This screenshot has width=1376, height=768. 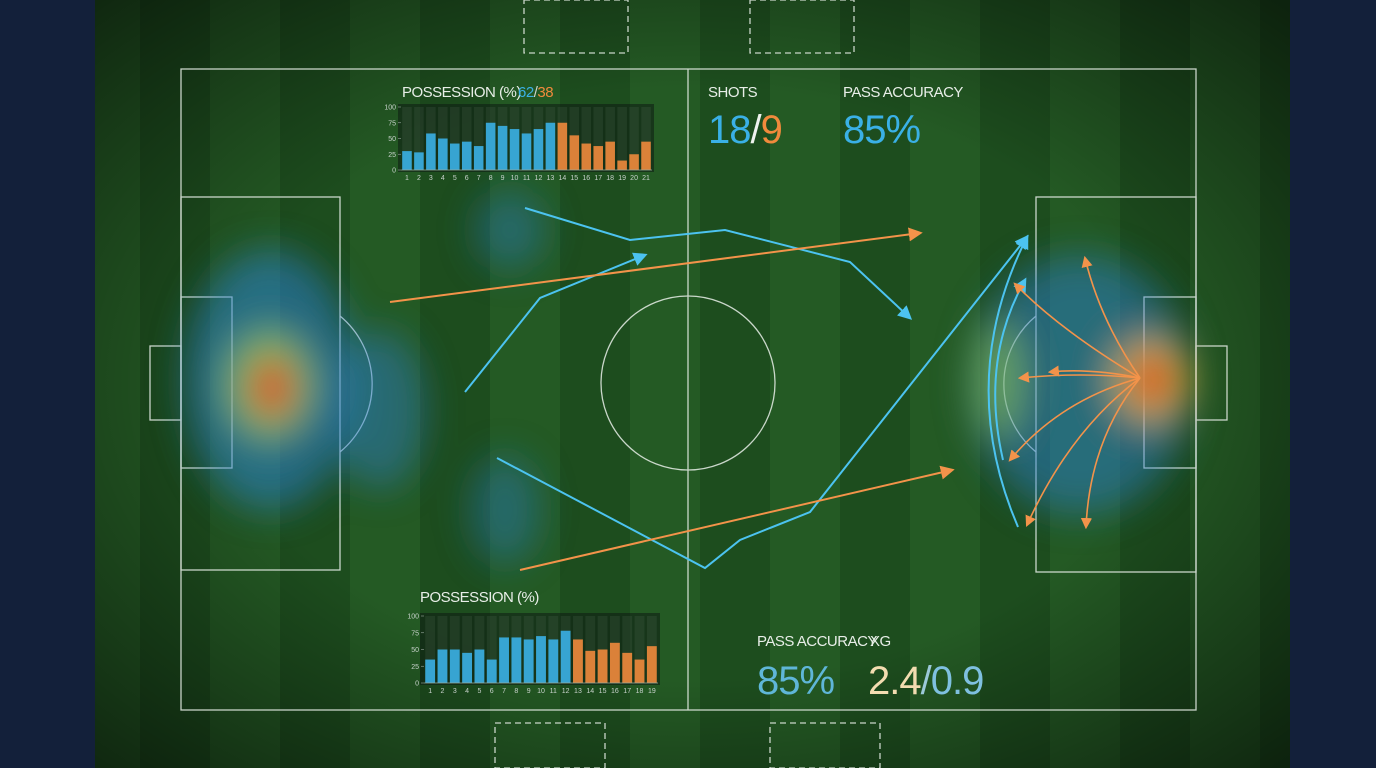 I want to click on x-tick-label: 10, so click(x=515, y=178).